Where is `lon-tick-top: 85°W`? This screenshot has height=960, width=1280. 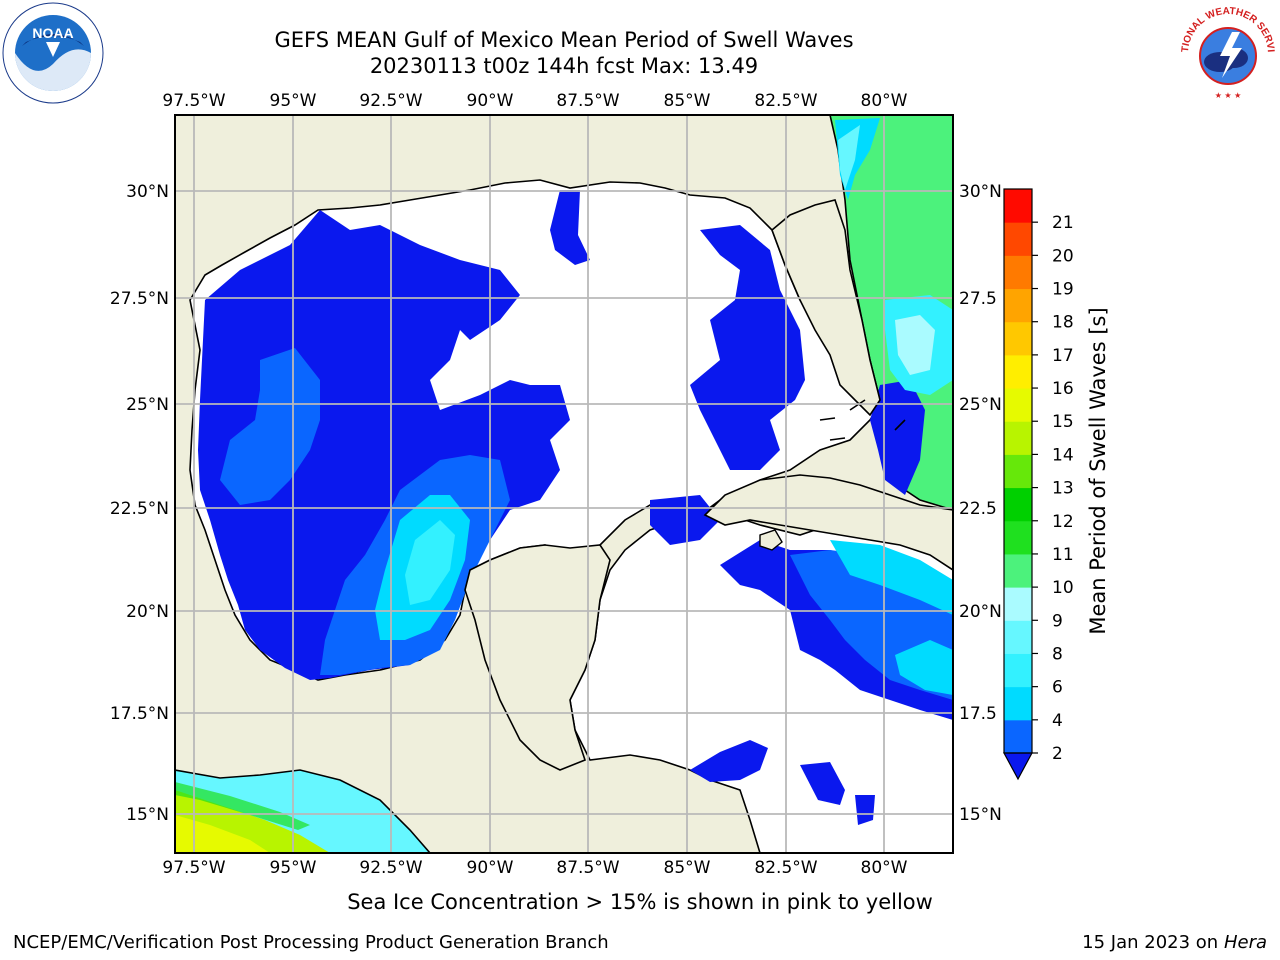 lon-tick-top: 85°W is located at coordinates (687, 101).